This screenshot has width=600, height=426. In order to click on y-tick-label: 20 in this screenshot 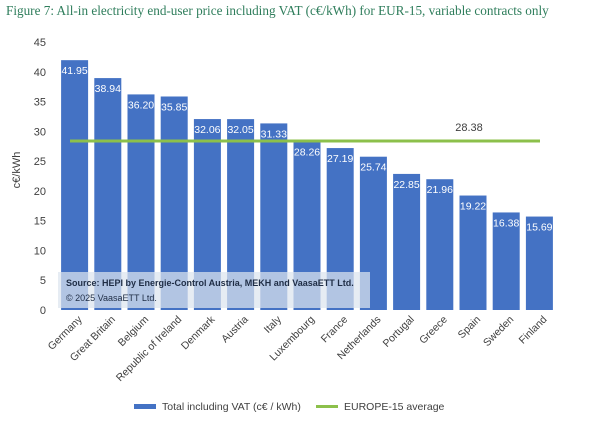, I will do `click(40, 192)`.